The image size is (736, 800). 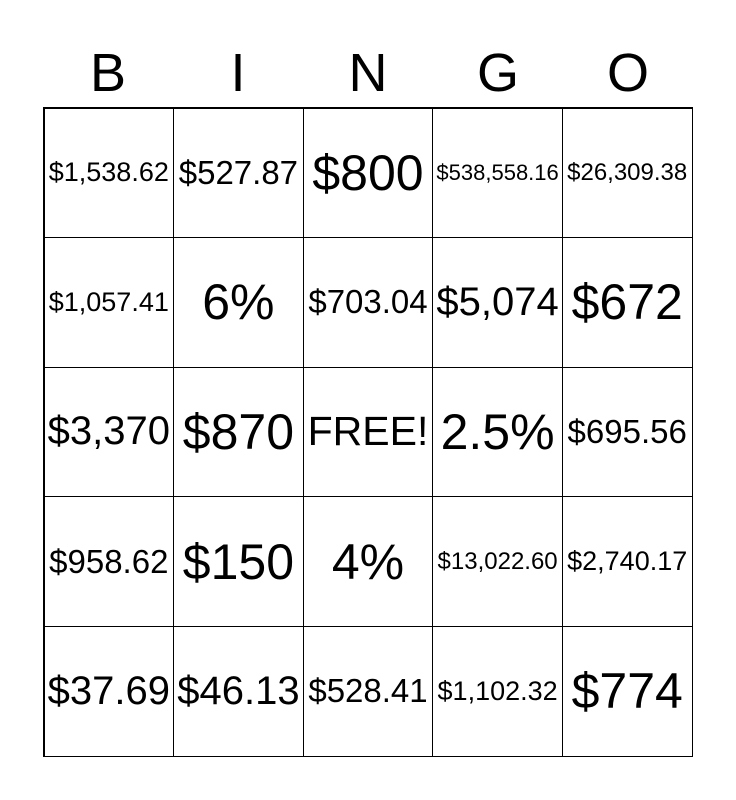 I want to click on cell-value: $703.04, so click(x=368, y=302).